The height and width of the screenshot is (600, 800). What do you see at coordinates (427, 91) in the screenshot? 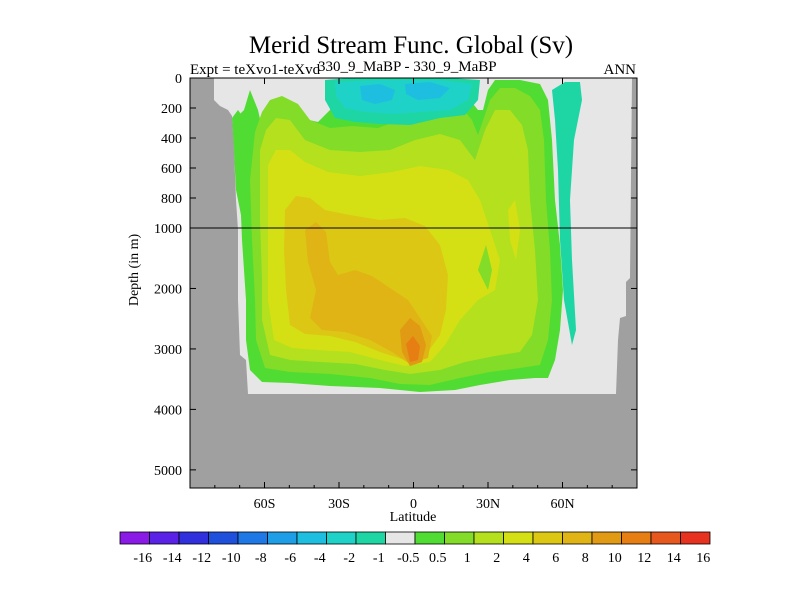
I see `contour-neg-2b` at bounding box center [427, 91].